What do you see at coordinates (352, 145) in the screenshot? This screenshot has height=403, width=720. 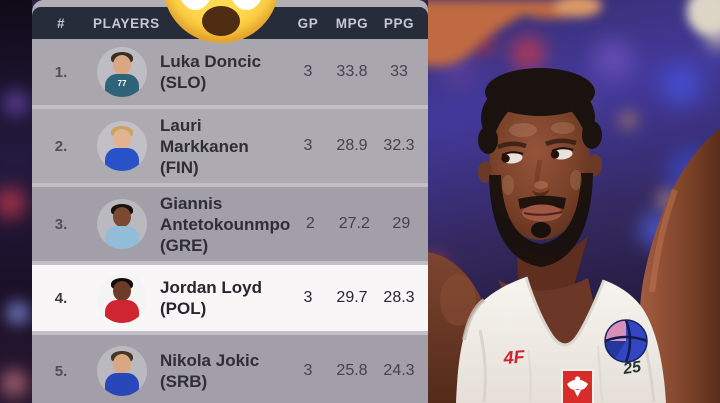 I see `mpg-cell: 28.9` at bounding box center [352, 145].